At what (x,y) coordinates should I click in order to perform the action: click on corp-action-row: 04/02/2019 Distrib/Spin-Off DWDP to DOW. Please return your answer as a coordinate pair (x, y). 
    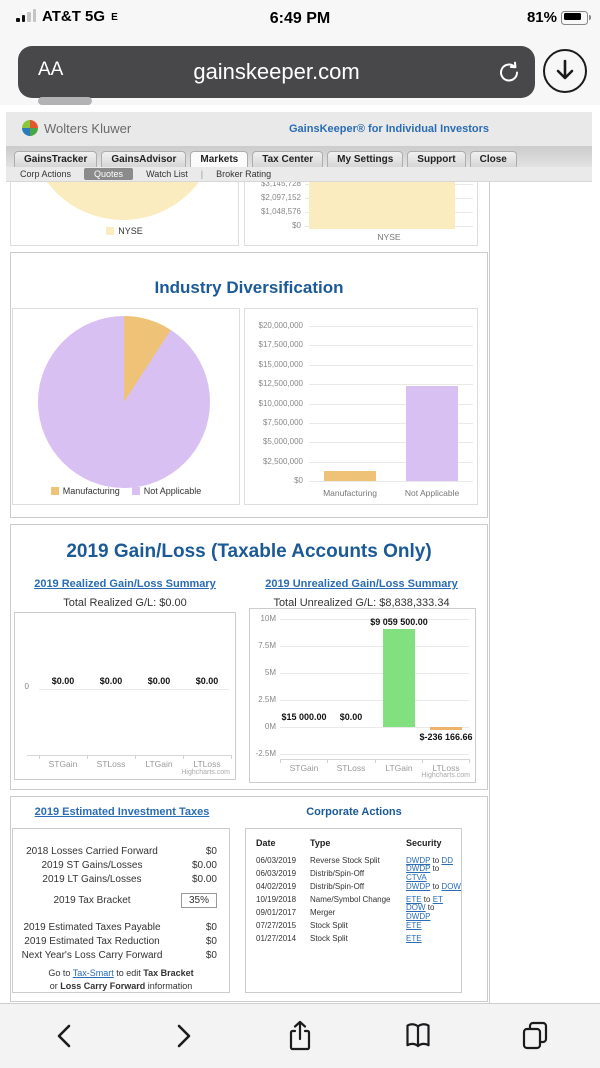
    Looking at the image, I should click on (353, 886).